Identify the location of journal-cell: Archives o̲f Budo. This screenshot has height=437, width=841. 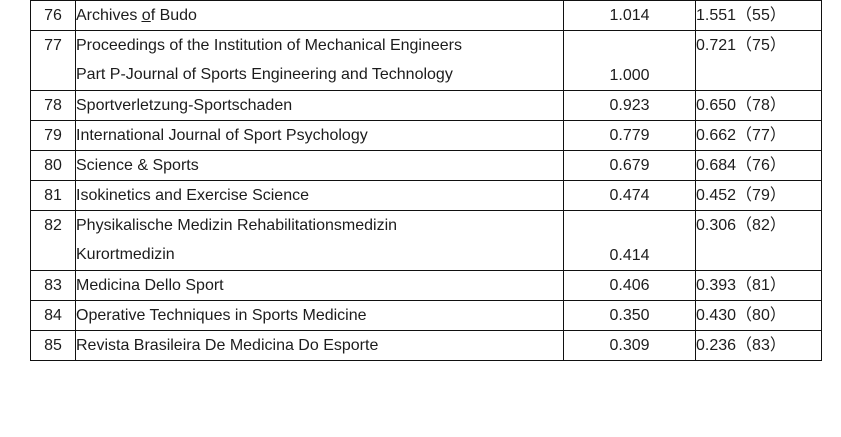
(319, 15).